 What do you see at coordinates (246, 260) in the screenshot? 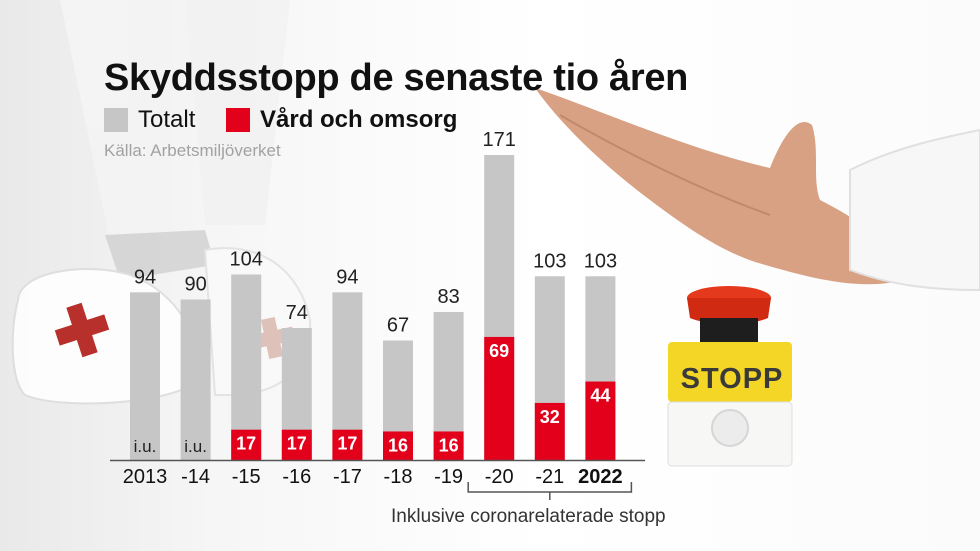
I see `label-total-2: 104` at bounding box center [246, 260].